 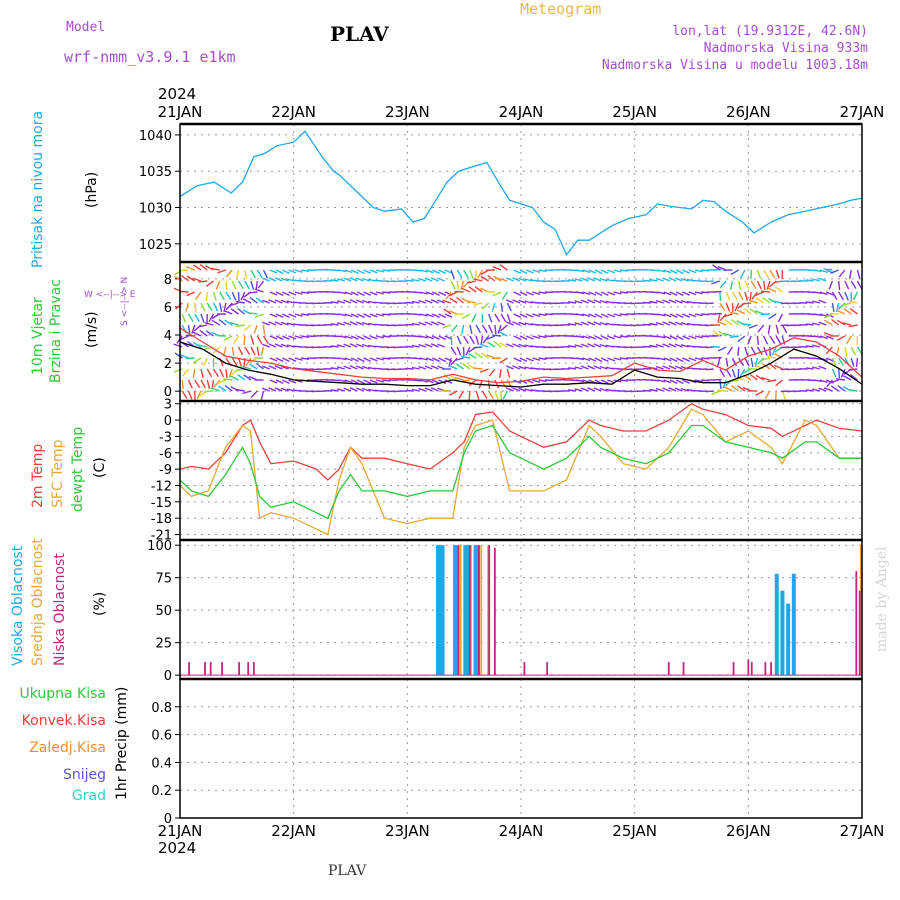 What do you see at coordinates (64, 721) in the screenshot?
I see `precip-legend-item: Konvek.Kisa` at bounding box center [64, 721].